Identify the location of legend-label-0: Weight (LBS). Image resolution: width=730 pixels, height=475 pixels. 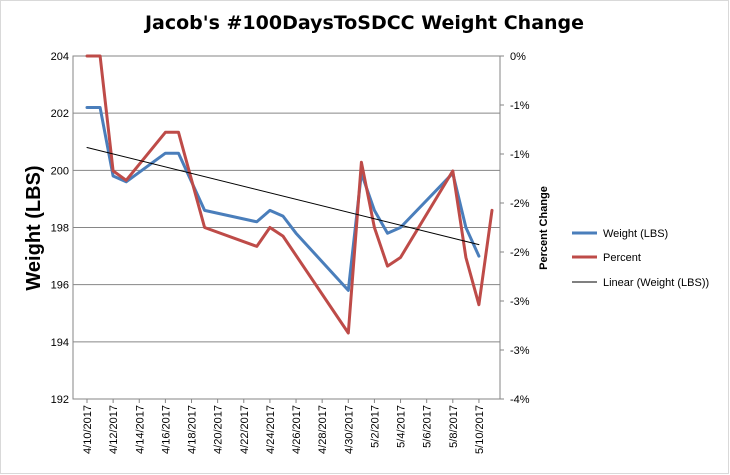
(635, 234).